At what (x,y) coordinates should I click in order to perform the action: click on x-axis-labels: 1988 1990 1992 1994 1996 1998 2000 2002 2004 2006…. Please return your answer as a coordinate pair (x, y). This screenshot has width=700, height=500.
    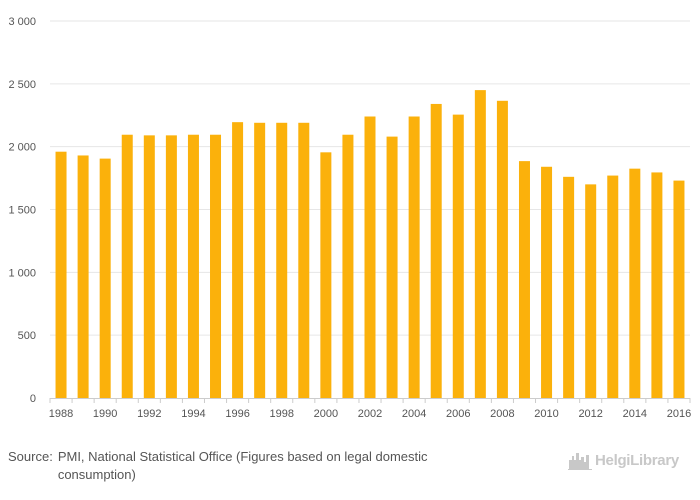
    Looking at the image, I should click on (370, 414).